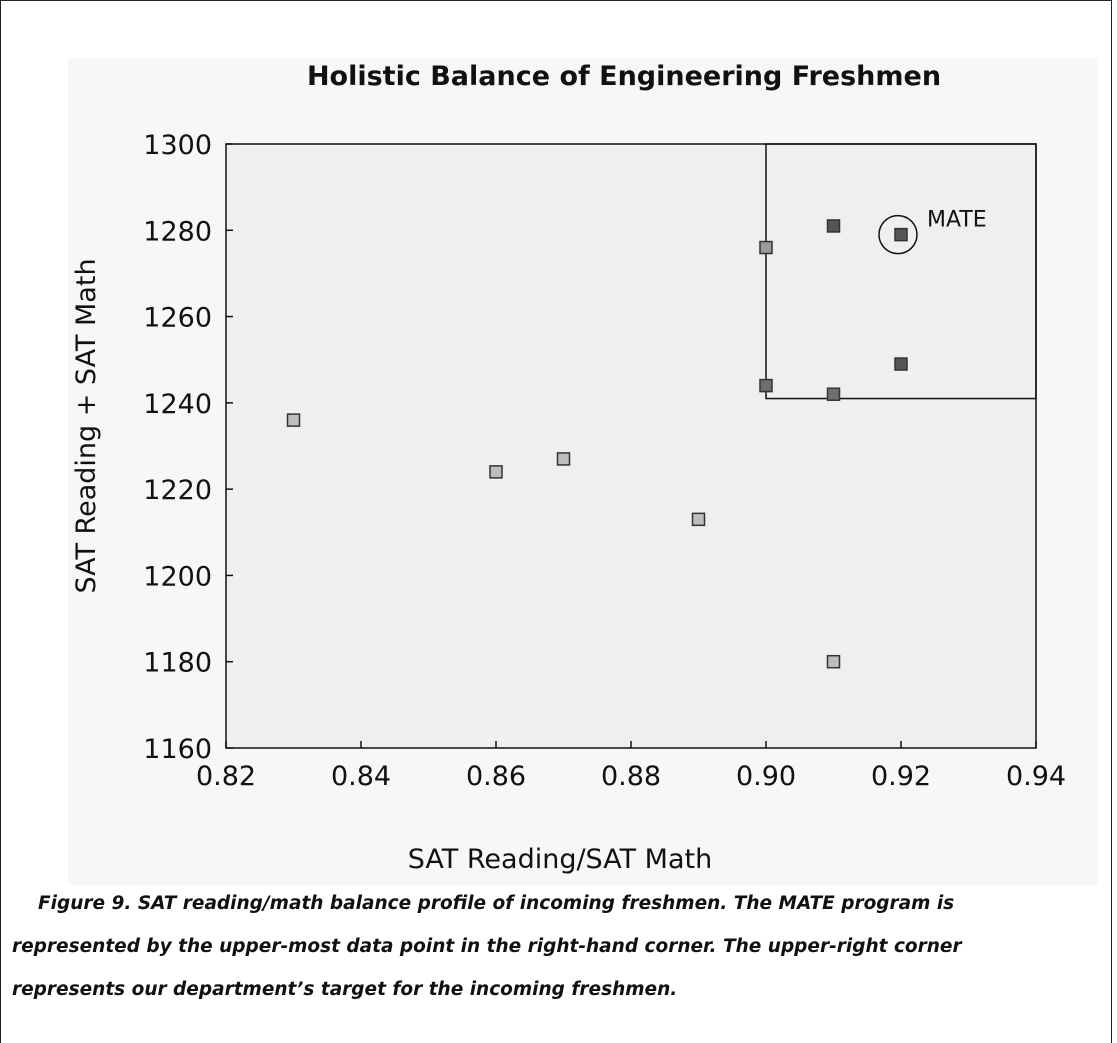 This screenshot has height=1043, width=1117. What do you see at coordinates (560, 859) in the screenshot?
I see `x-axis-label: SAT Reading/SAT Math` at bounding box center [560, 859].